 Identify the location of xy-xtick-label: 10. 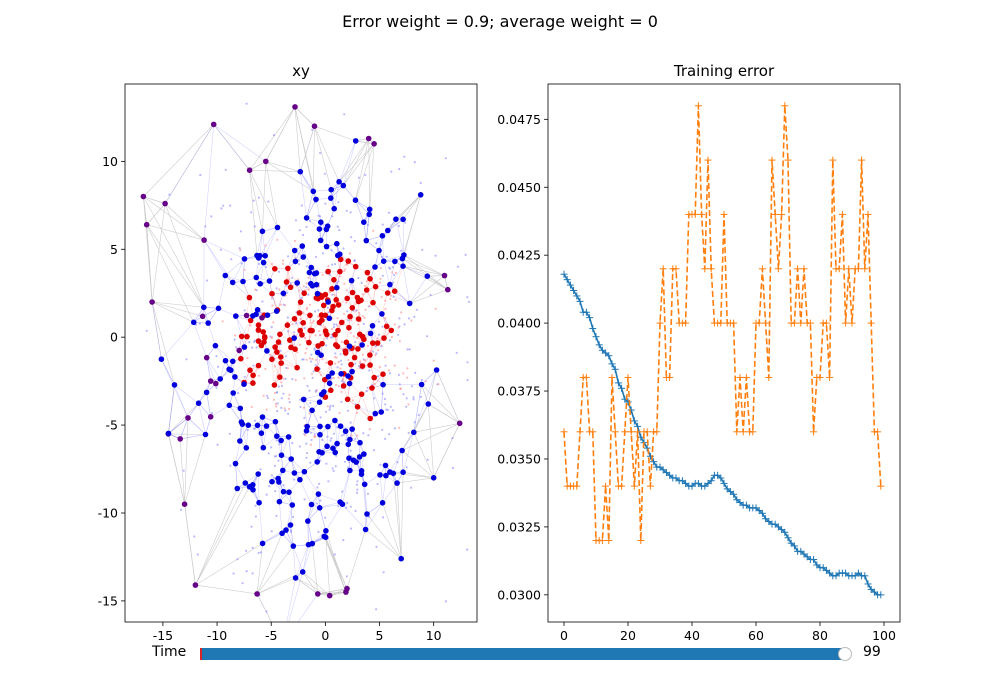
(434, 635).